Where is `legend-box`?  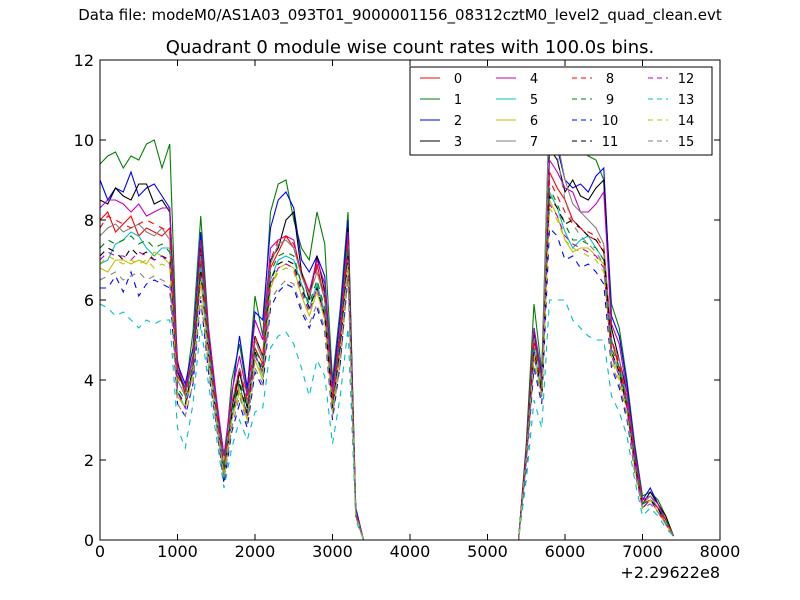
legend-box is located at coordinates (561, 111).